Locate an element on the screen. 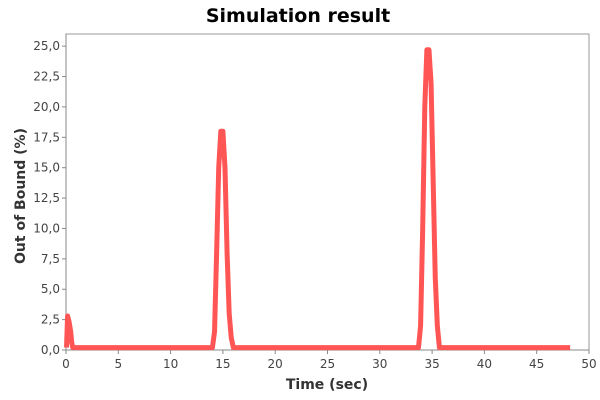 The height and width of the screenshot is (400, 600). x-tick-label: 35 is located at coordinates (431, 364).